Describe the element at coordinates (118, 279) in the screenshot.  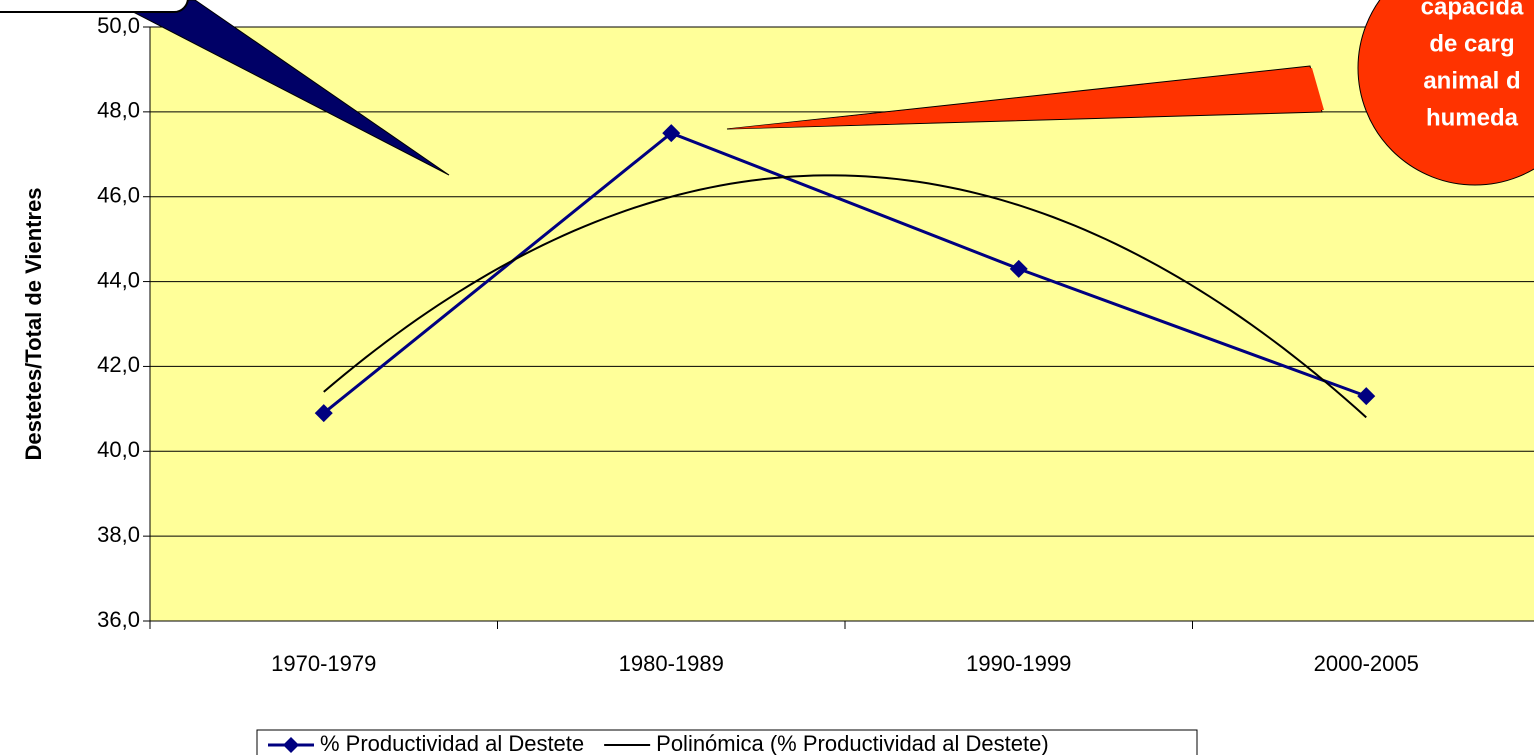
I see `y-tick-label: 44,0` at that location.